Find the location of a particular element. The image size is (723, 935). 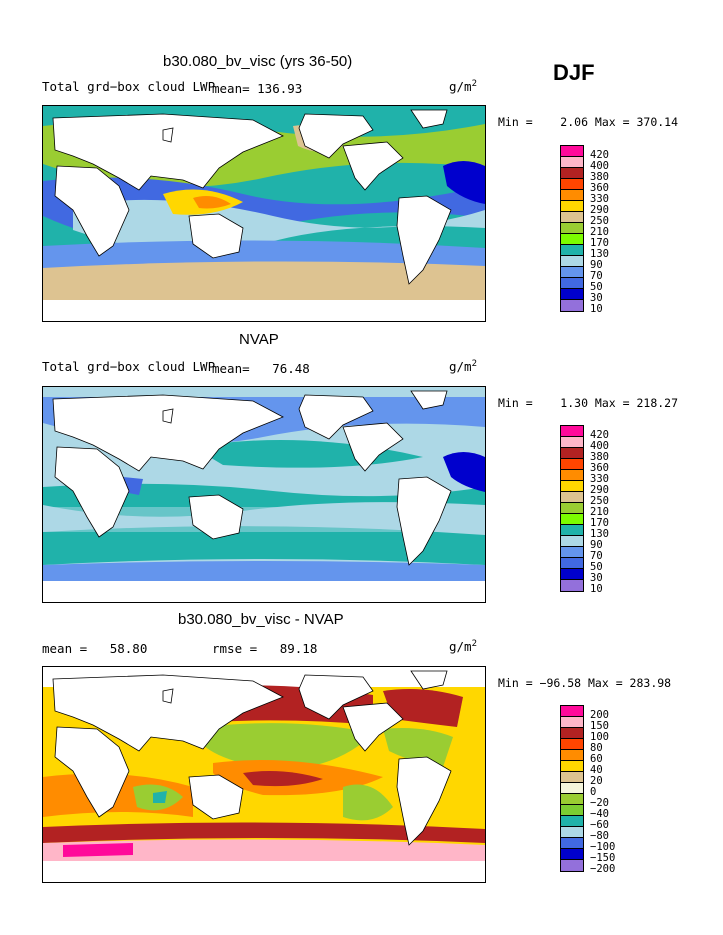

panel2-minmax: Min = 1.30 Max = 218.27 is located at coordinates (588, 403).